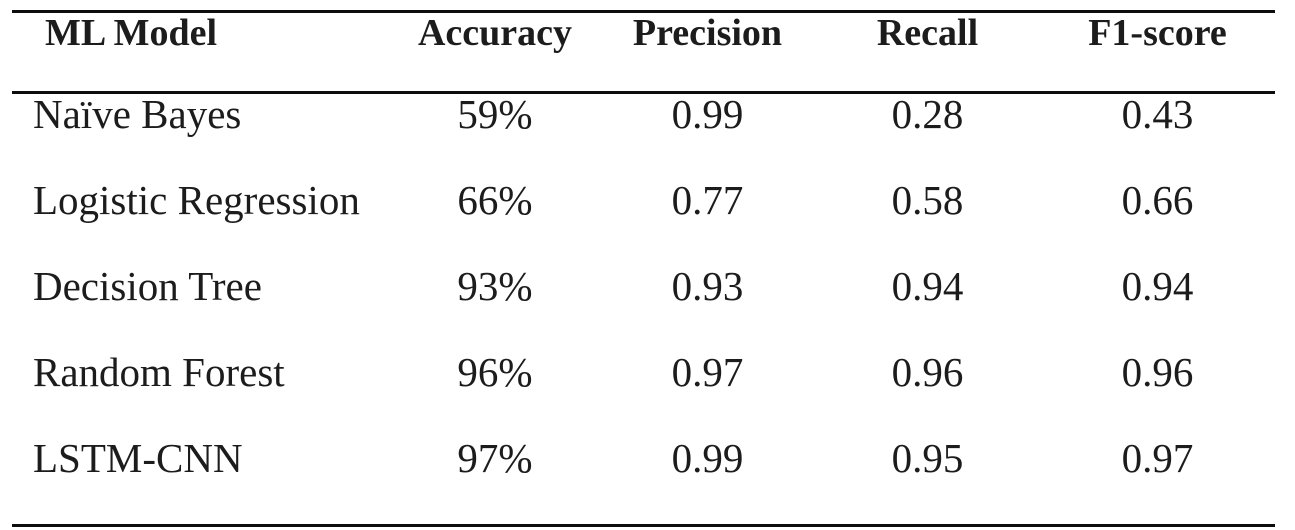 This screenshot has height=530, width=1295. Describe the element at coordinates (707, 200) in the screenshot. I see `cell-precision: 0.77` at that location.